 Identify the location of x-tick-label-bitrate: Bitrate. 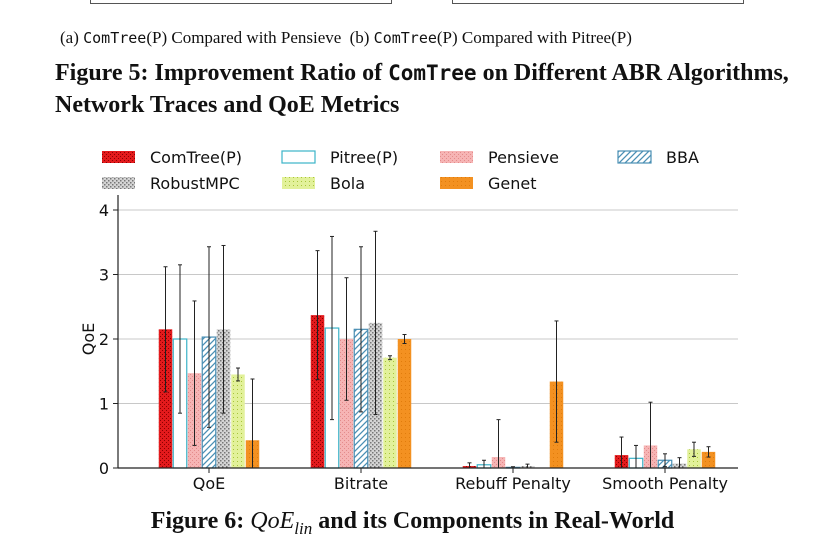
(361, 483).